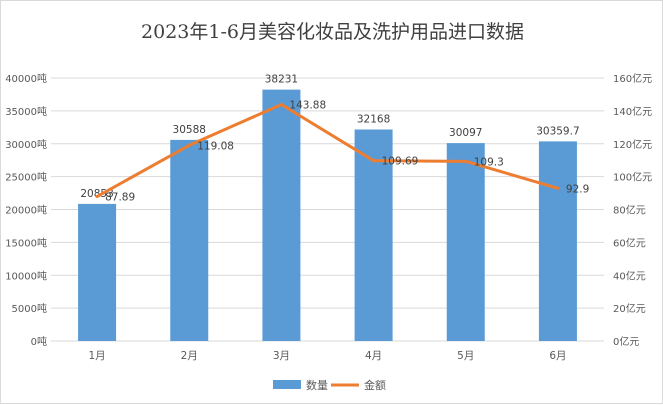  I want to click on legend-label-bar: 数量, so click(317, 385).